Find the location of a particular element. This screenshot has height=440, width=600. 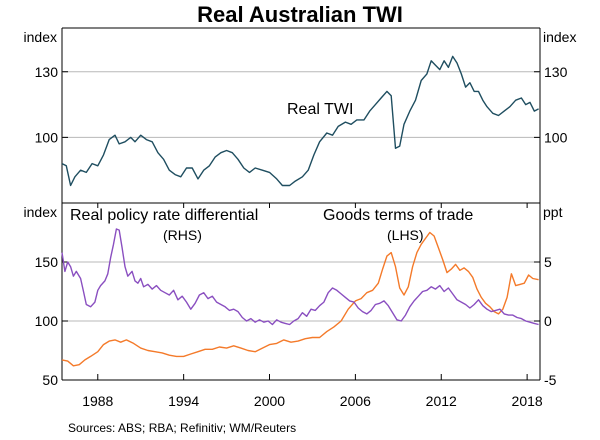

bottom-right-tick-label: -5 is located at coordinates (550, 380).